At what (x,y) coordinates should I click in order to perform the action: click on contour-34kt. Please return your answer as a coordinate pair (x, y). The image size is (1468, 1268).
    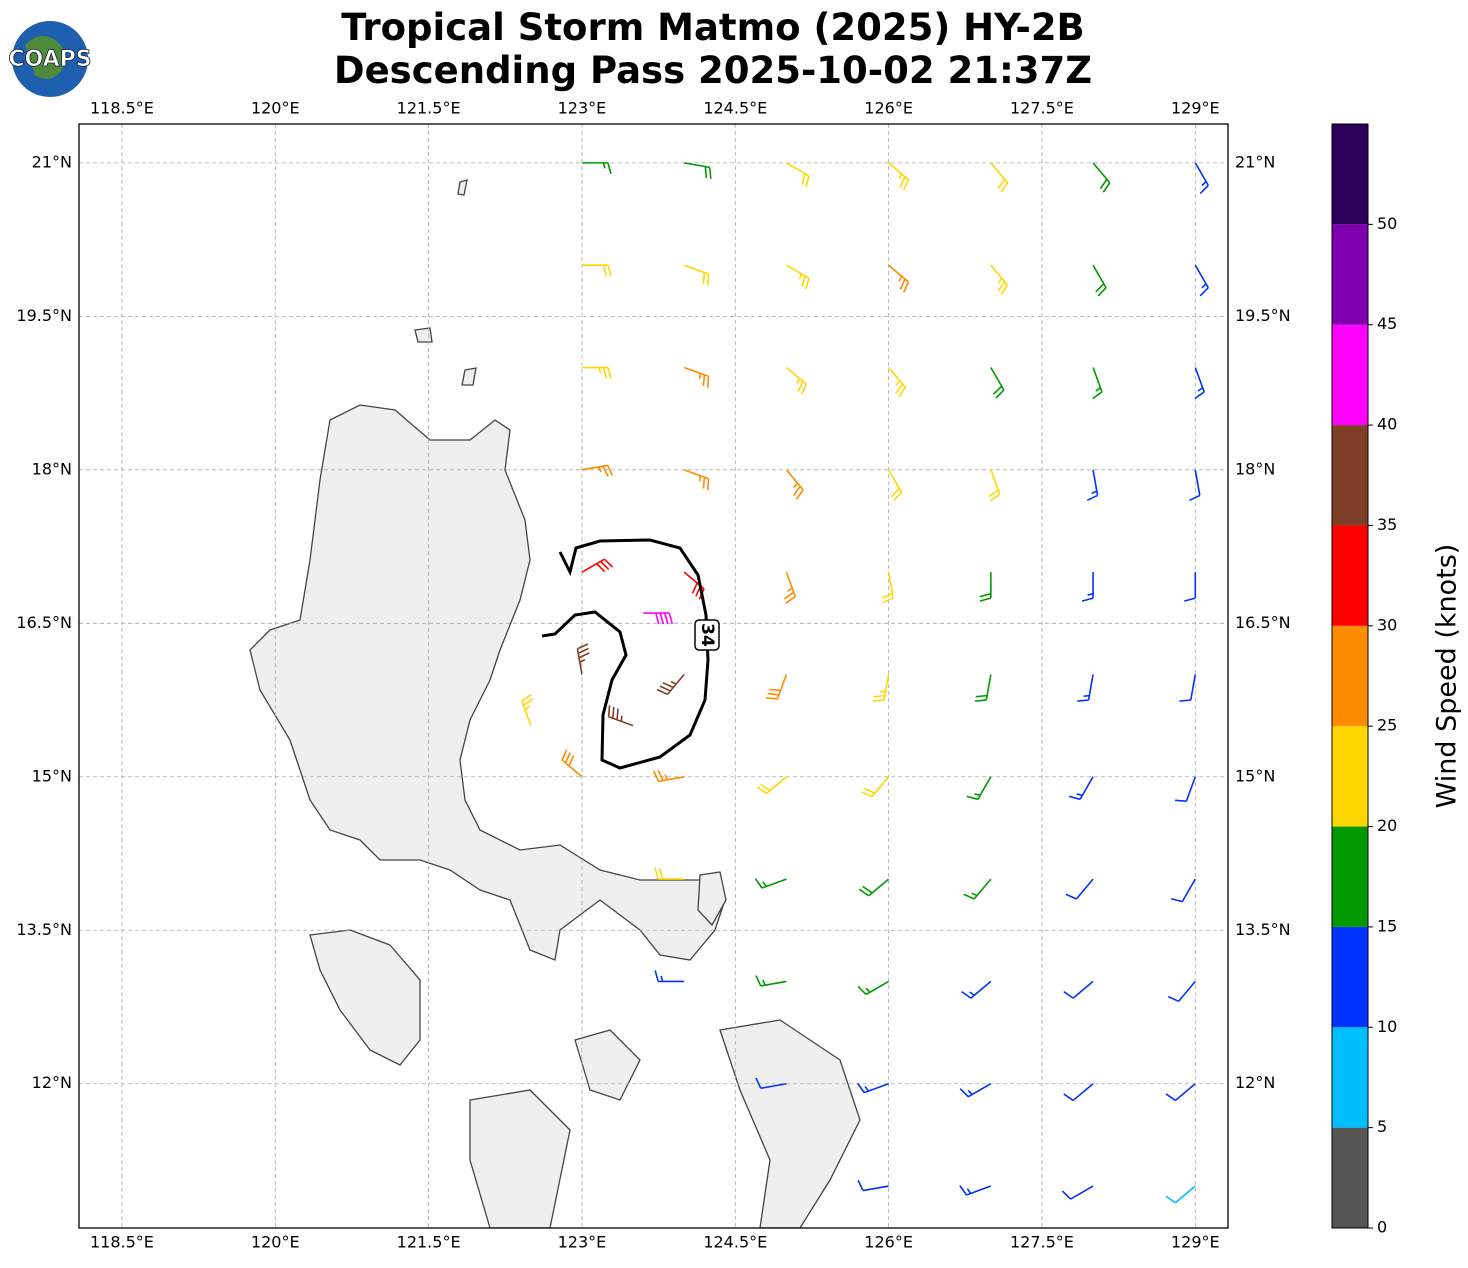
    Looking at the image, I should click on (625, 654).